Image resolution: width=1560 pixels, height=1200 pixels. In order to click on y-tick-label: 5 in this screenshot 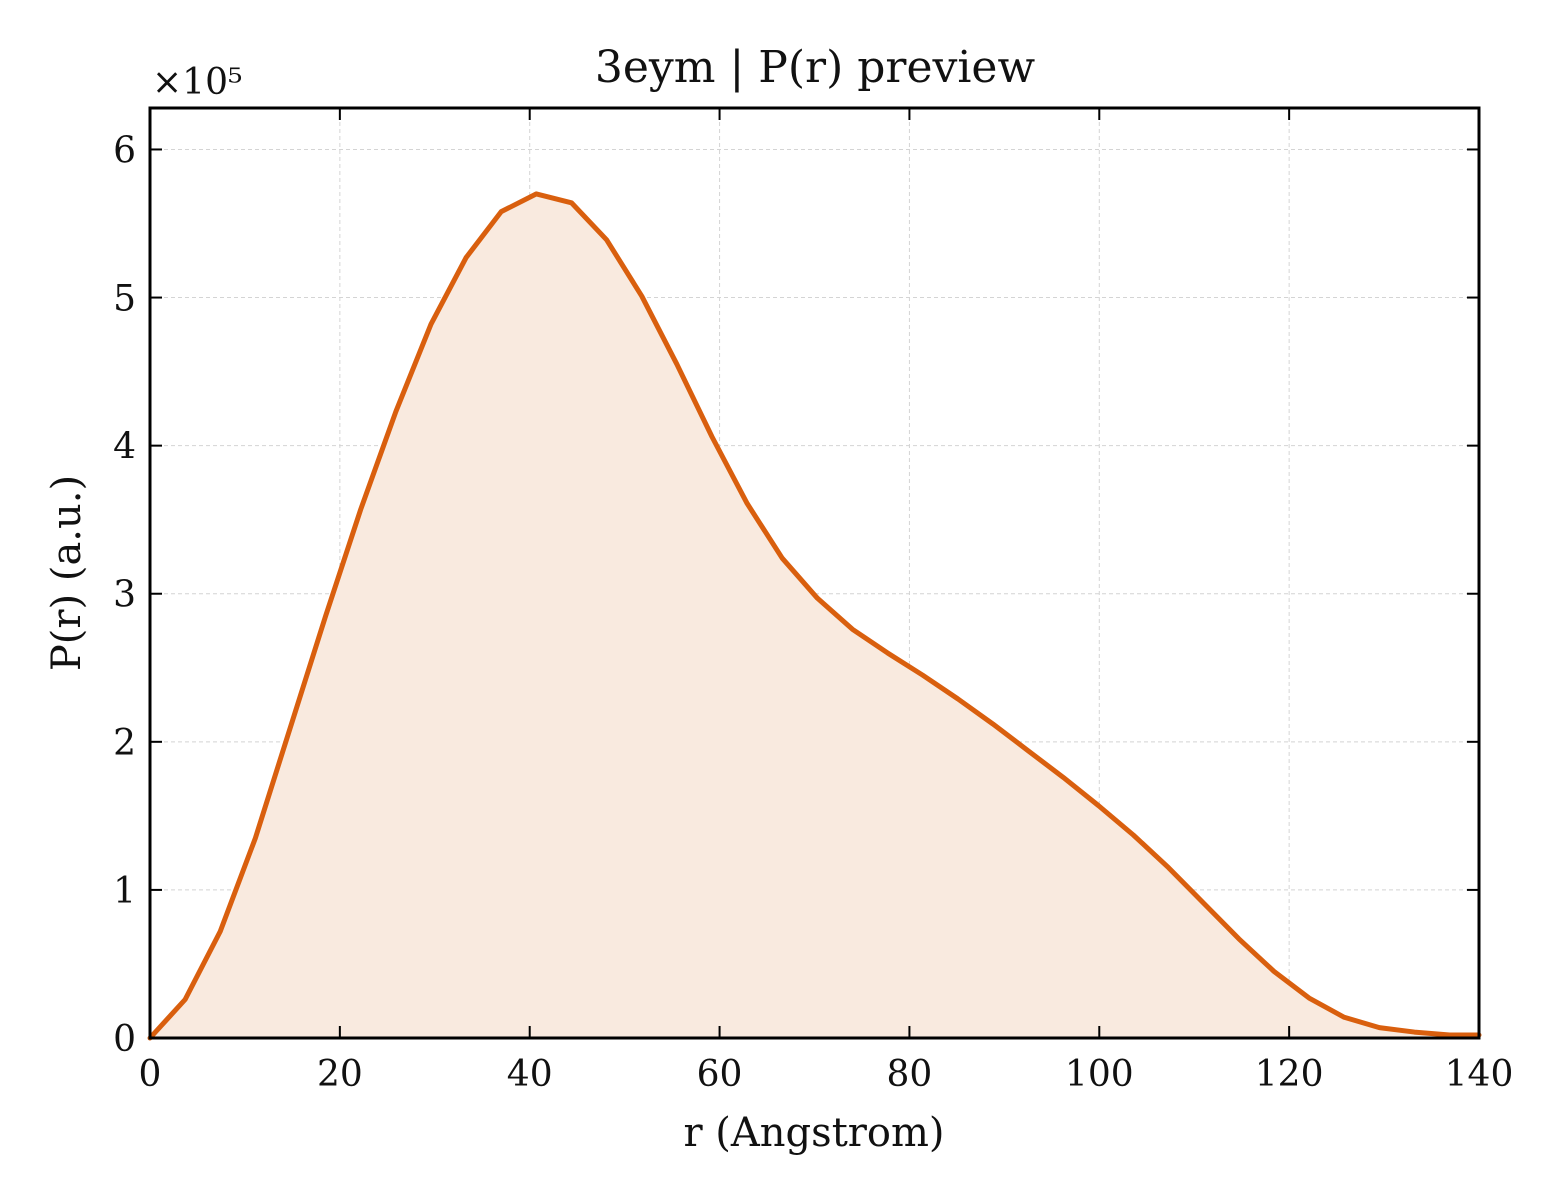, I will do `click(124, 299)`.